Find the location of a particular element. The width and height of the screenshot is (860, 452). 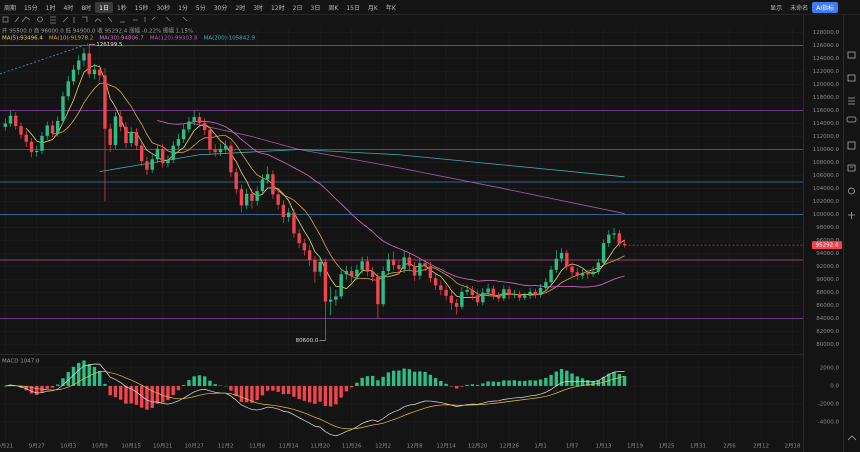

x-tick-label: 11月2 is located at coordinates (226, 446).